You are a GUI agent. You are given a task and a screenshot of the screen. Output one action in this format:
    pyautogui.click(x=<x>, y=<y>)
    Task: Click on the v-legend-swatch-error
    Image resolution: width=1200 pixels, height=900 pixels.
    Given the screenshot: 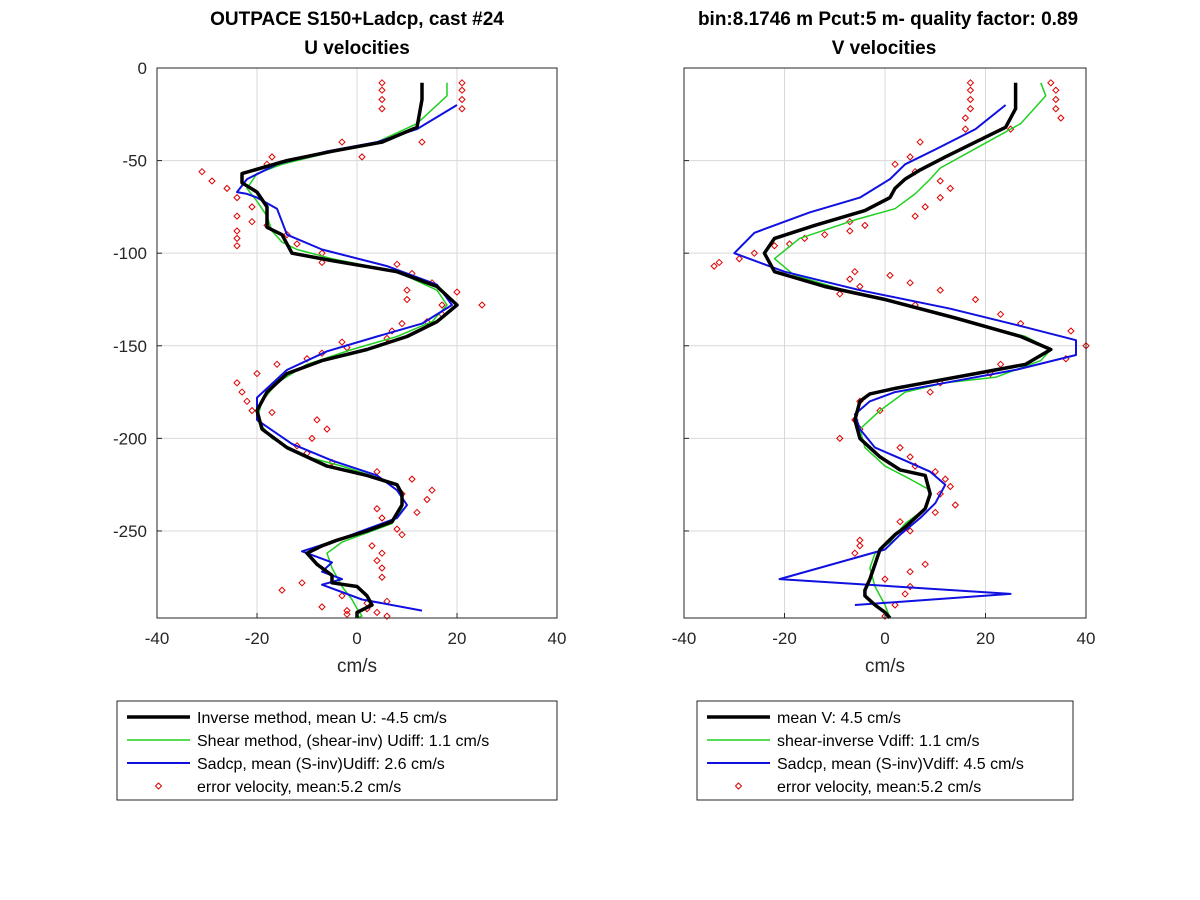 What is the action you would take?
    pyautogui.click(x=738, y=786)
    